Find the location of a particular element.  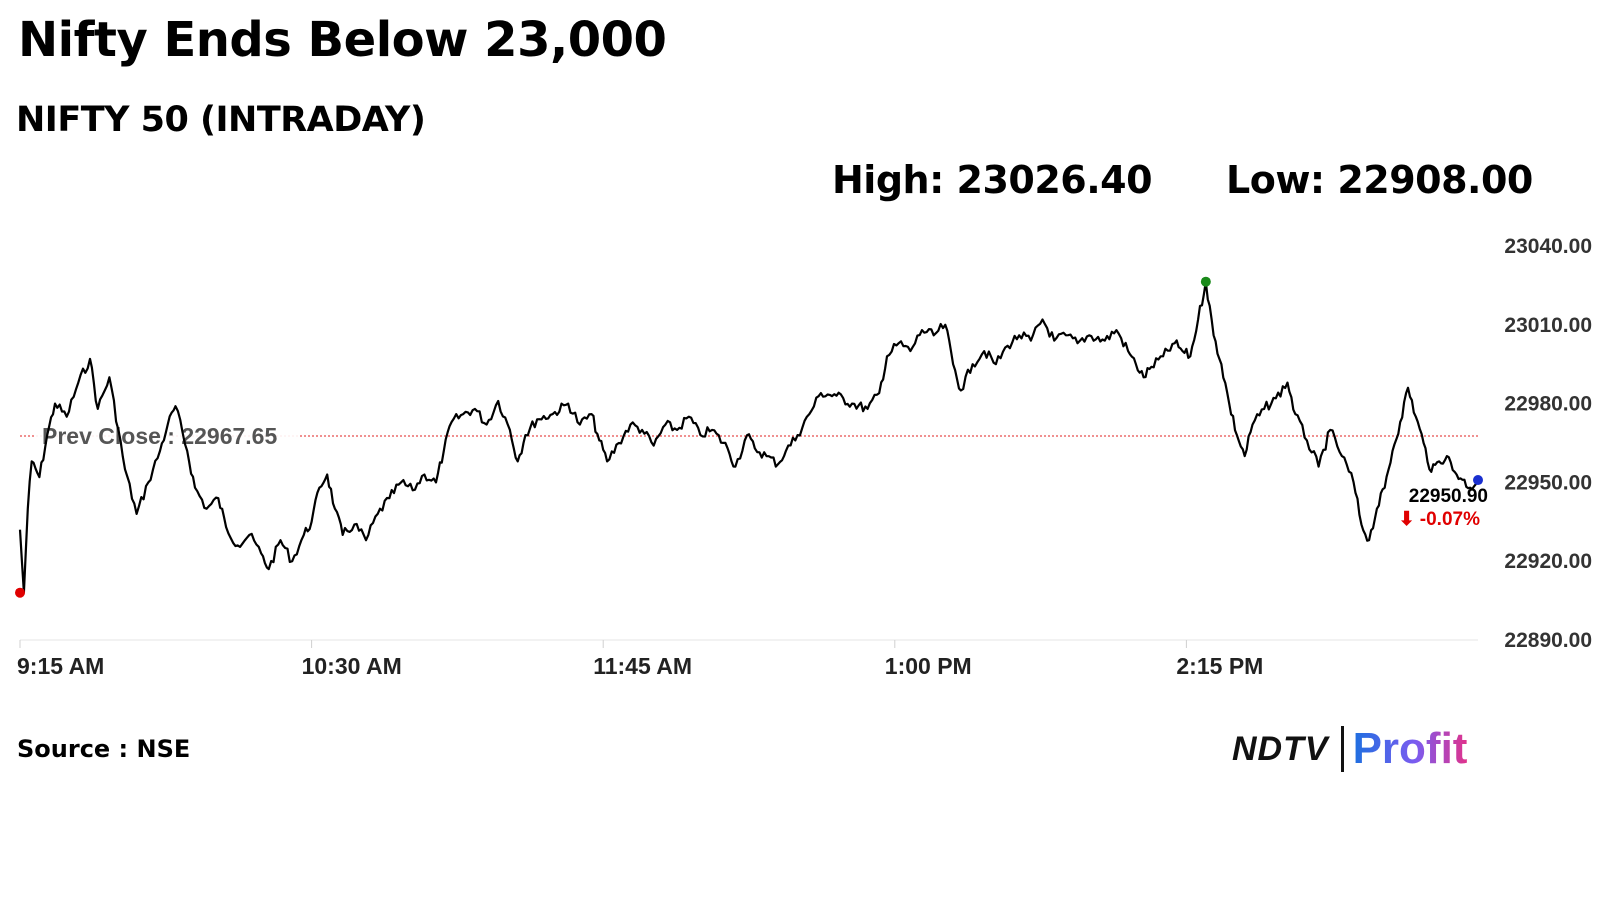

y-tick-label: 22950.00 is located at coordinates (1548, 482).